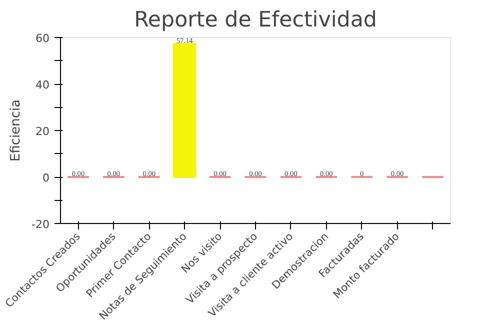  Describe the element at coordinates (43, 38) in the screenshot. I see `y-tick-label: 60` at that location.